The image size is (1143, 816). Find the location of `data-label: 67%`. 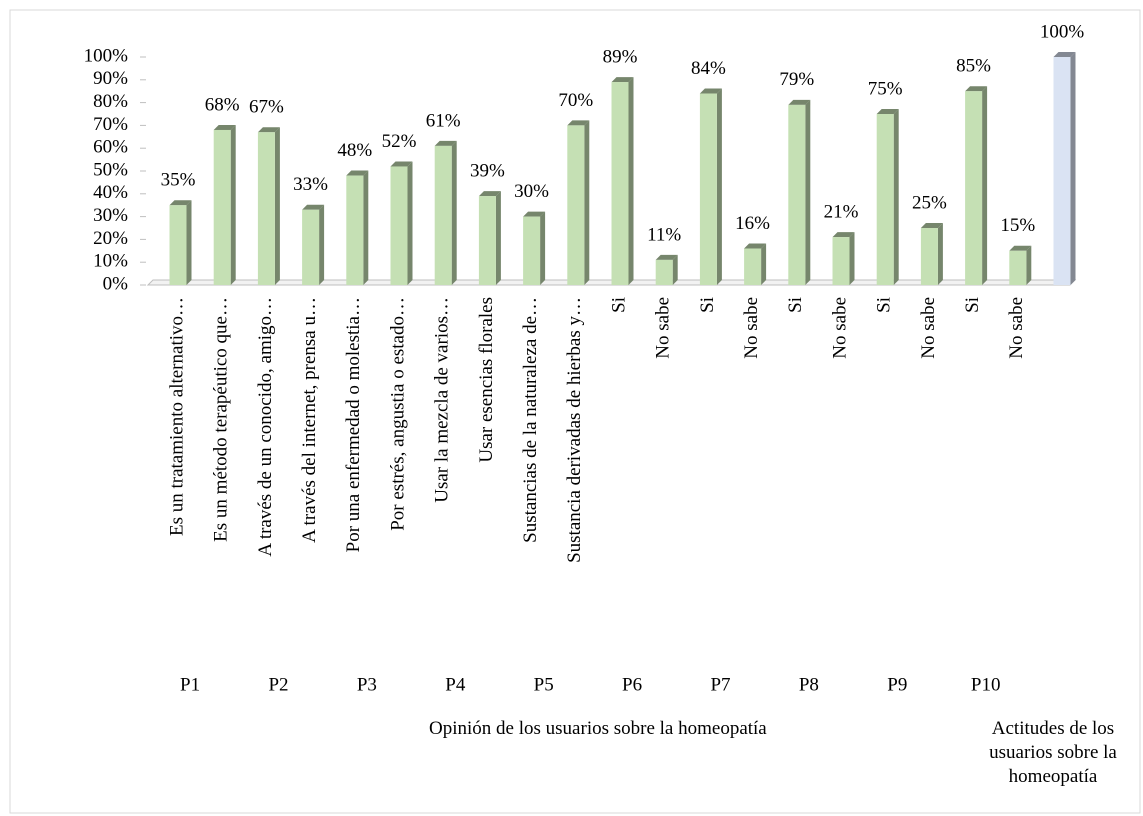

data-label: 67% is located at coordinates (266, 107).